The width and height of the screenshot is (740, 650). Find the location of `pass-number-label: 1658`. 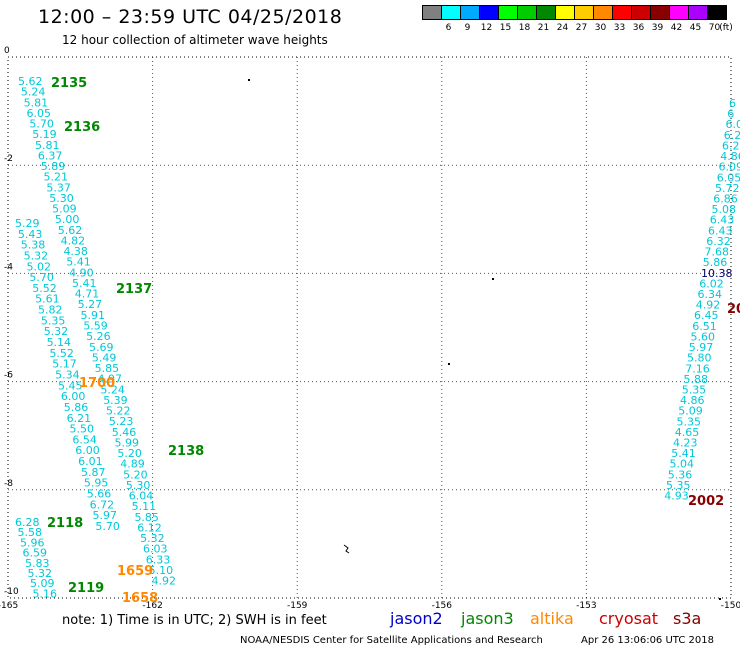

pass-number-label: 1658 is located at coordinates (140, 598).